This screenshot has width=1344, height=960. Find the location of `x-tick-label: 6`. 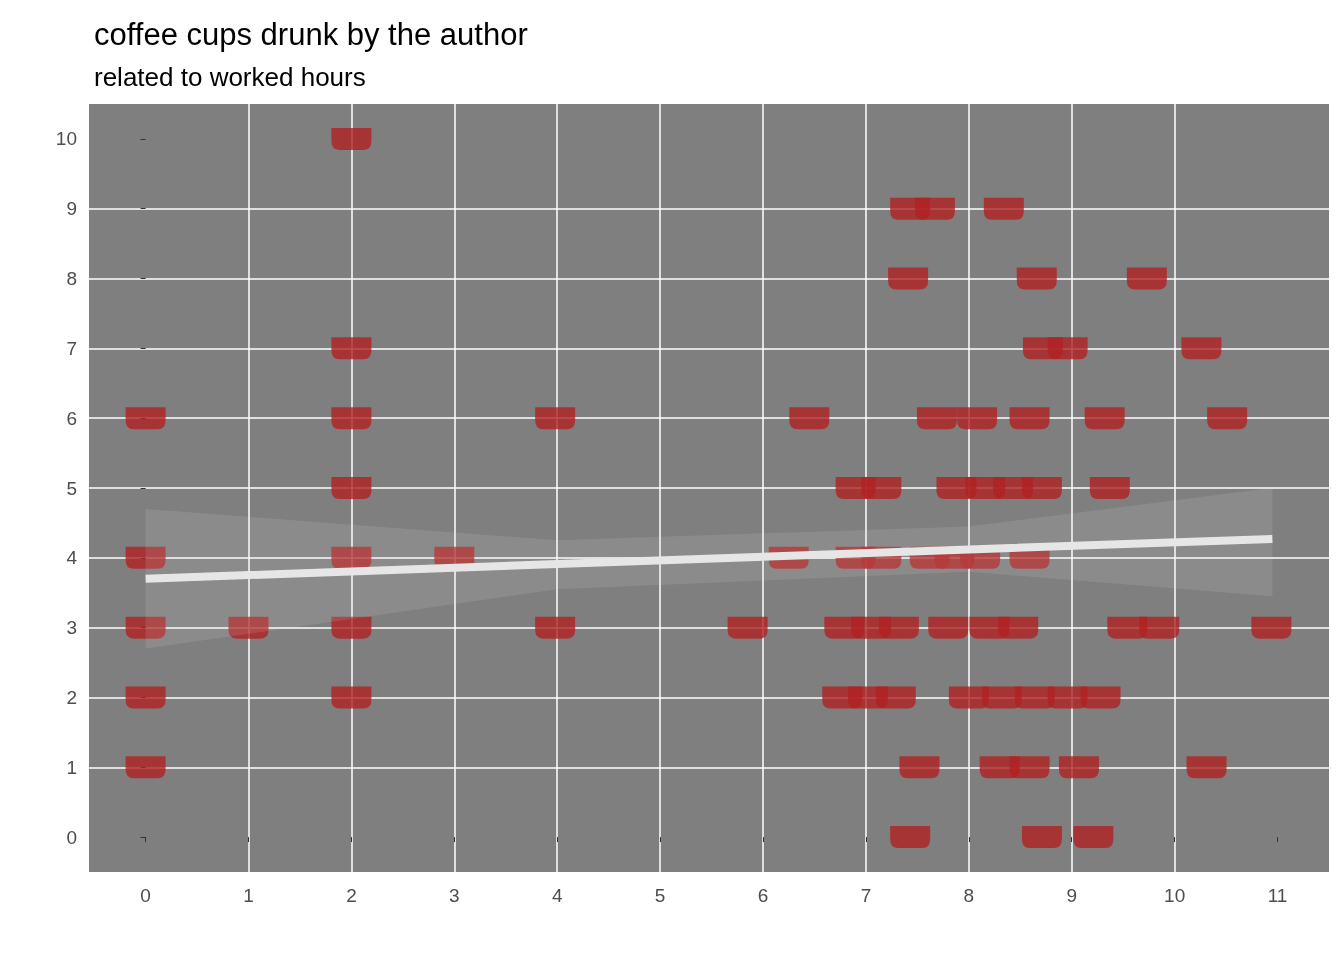

x-tick-label: 6 is located at coordinates (763, 895).